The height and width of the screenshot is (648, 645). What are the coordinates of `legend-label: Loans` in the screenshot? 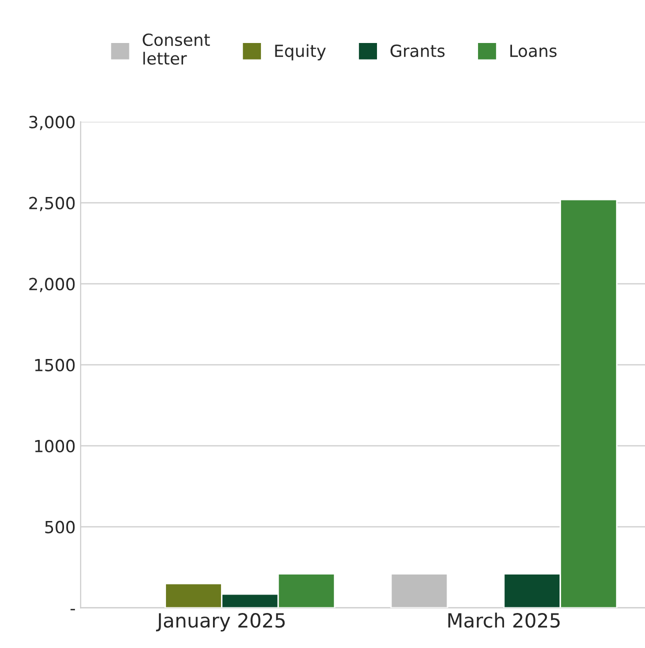 It's located at (533, 51).